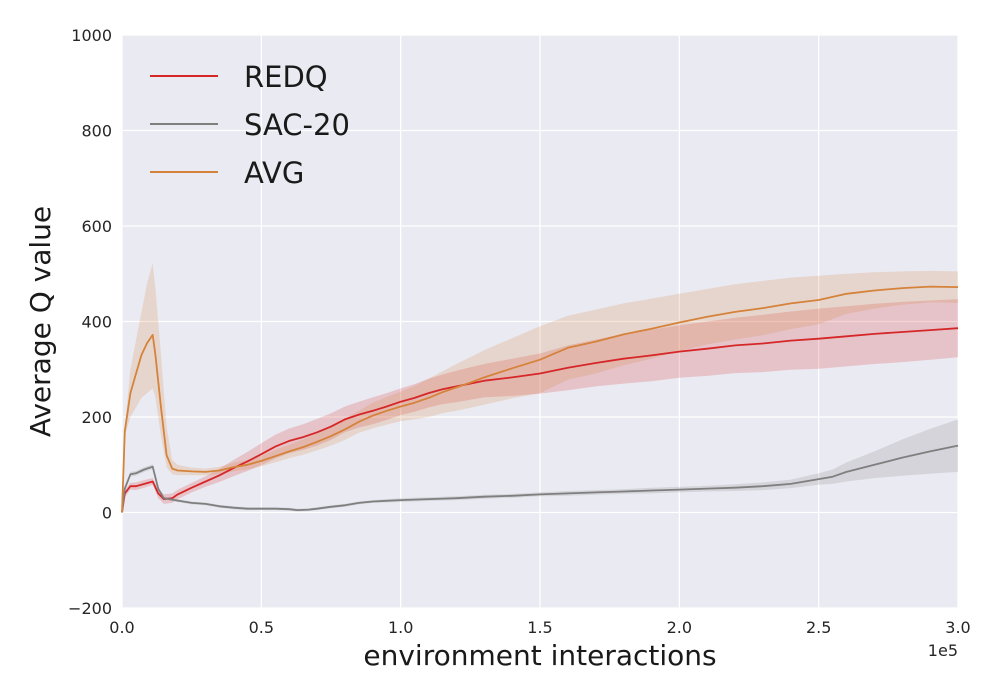  What do you see at coordinates (297, 125) in the screenshot?
I see `sac-20-legend-label: SAC-20` at bounding box center [297, 125].